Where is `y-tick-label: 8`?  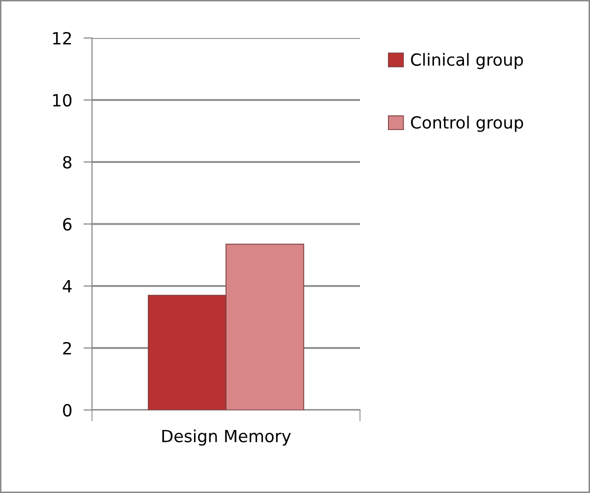 y-tick-label: 8 is located at coordinates (67, 162).